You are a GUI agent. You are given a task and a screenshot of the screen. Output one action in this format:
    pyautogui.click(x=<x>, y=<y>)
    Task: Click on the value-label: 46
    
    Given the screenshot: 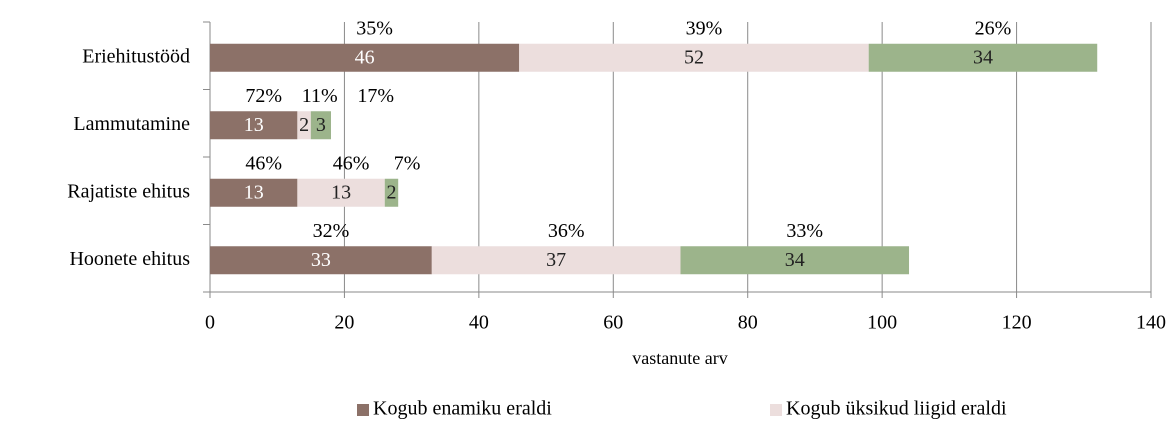 What is the action you would take?
    pyautogui.click(x=365, y=57)
    